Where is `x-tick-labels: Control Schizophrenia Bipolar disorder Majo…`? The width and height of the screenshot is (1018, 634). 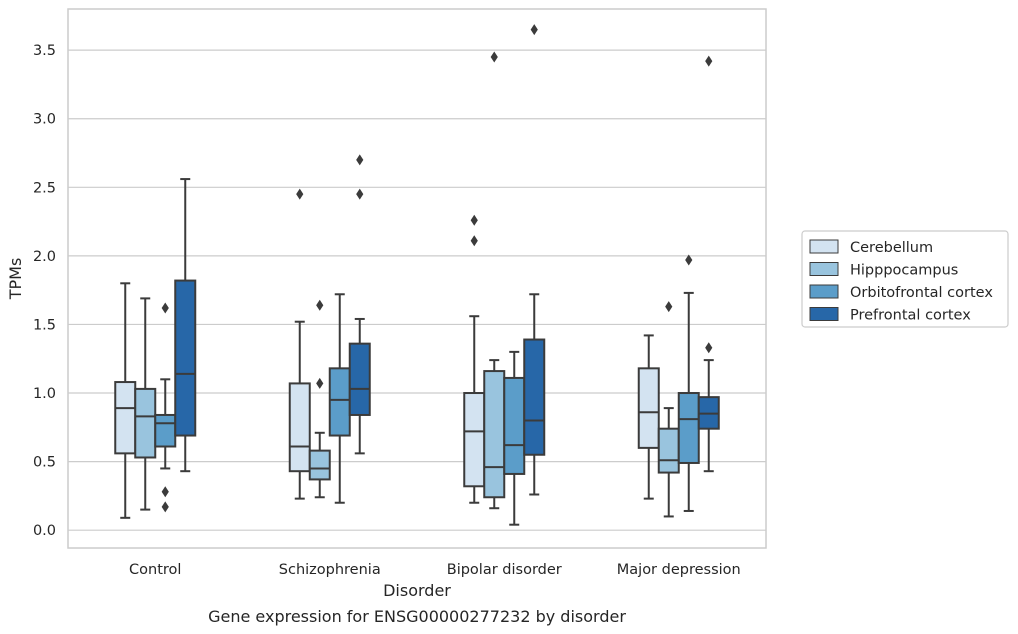 x-tick-labels: Control Schizophrenia Bipolar disorder Majo… is located at coordinates (435, 570).